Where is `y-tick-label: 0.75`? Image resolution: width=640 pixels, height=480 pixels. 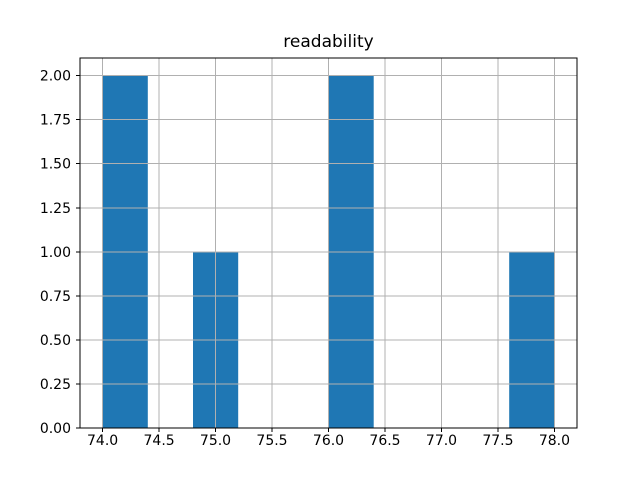
y-tick-label: 0.75 is located at coordinates (55, 297).